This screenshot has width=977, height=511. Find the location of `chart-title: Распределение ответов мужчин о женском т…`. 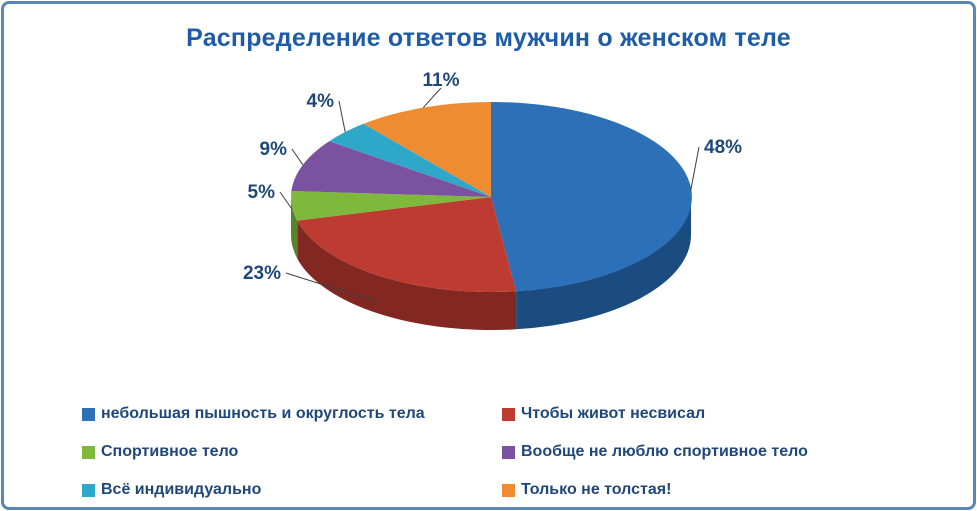

chart-title: Распределение ответов мужчин о женском т… is located at coordinates (488, 38).